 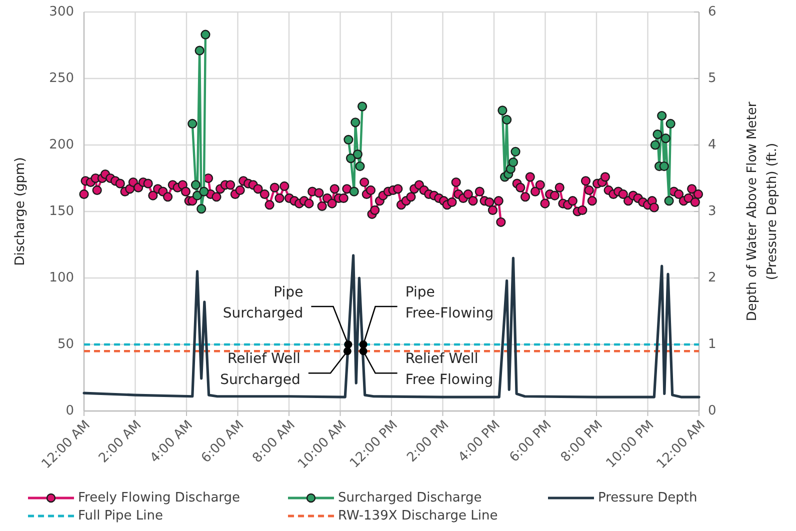 What do you see at coordinates (65, 344) in the screenshot?
I see `y-tick-label: 50` at bounding box center [65, 344].